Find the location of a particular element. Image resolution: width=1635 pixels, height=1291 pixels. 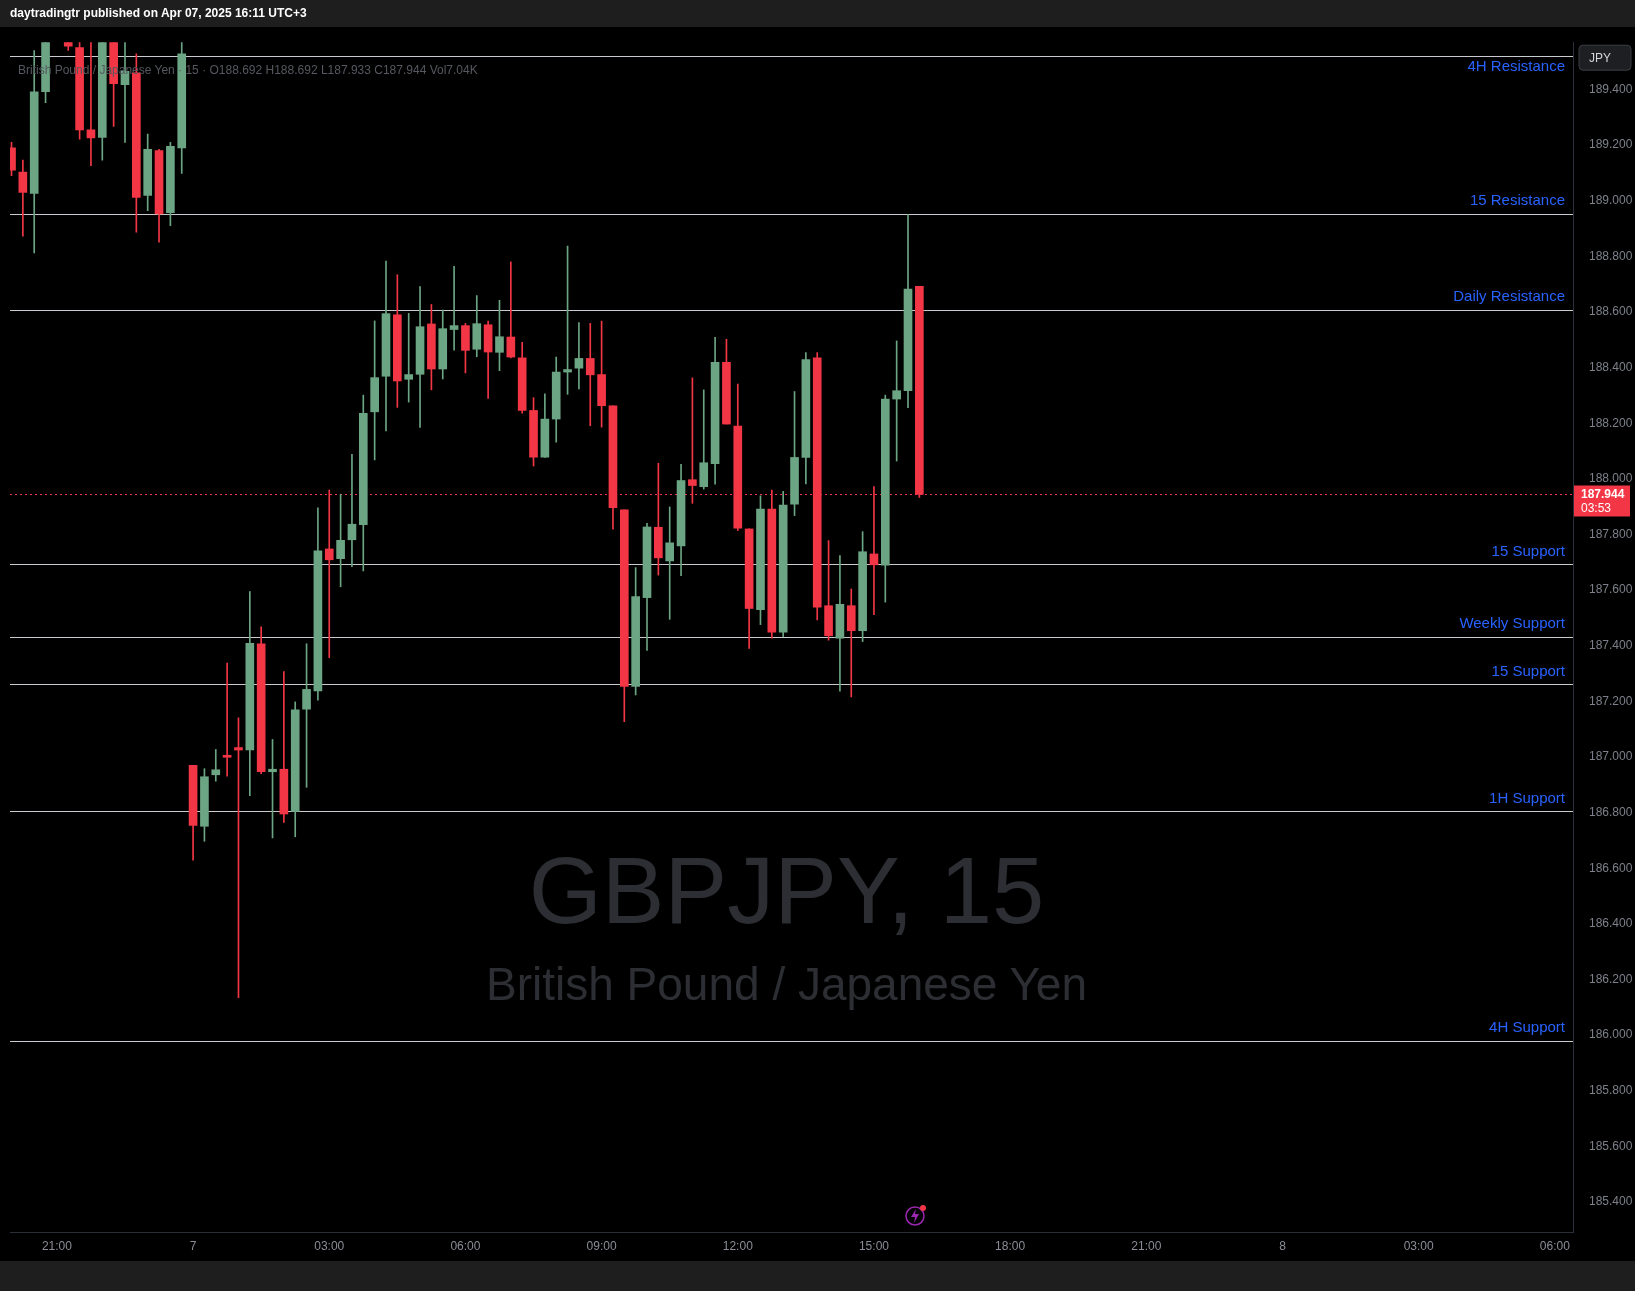

y-tick-label: 185.600 is located at coordinates (1611, 1145).